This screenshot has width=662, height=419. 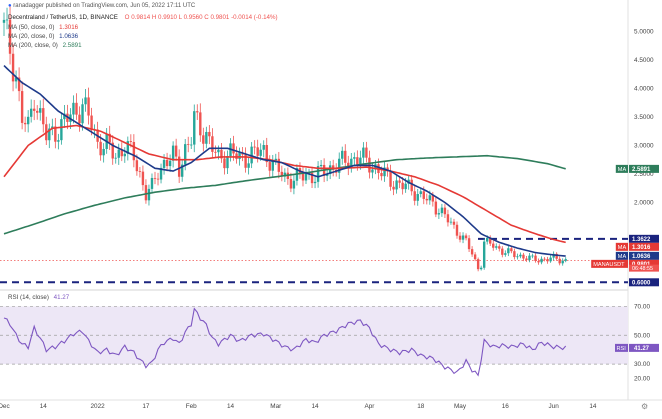 What do you see at coordinates (191, 406) in the screenshot?
I see `time-axis-label: Feb` at bounding box center [191, 406].